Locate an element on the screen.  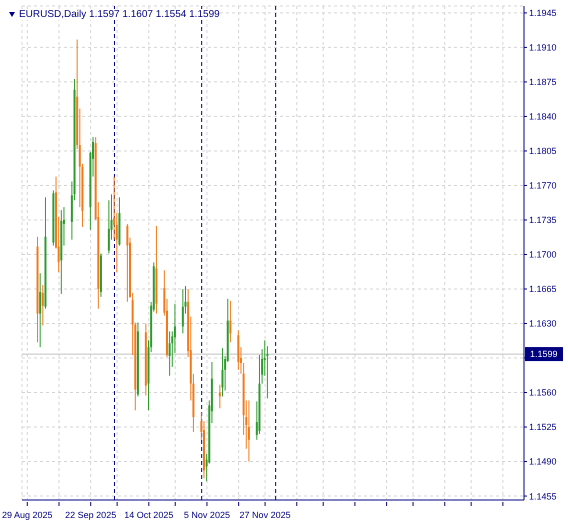
x-tick-label: 22 Sep 2025 is located at coordinates (90, 515).